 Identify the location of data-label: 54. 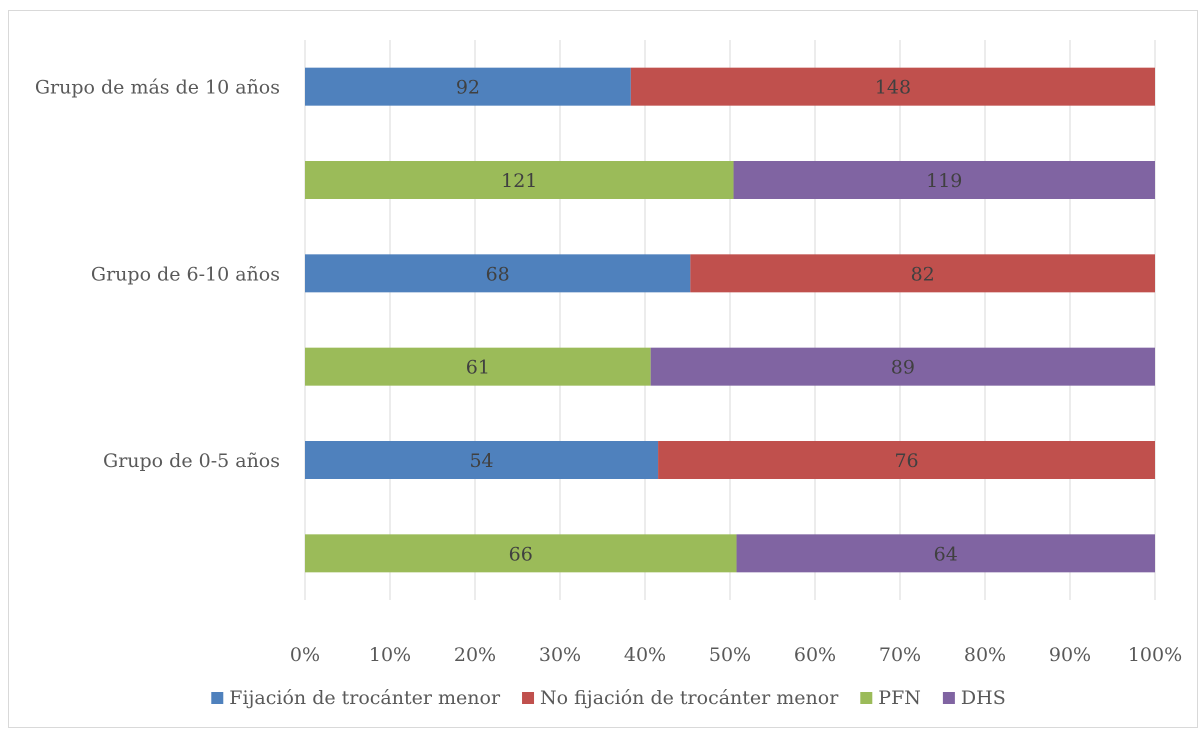
(481, 461).